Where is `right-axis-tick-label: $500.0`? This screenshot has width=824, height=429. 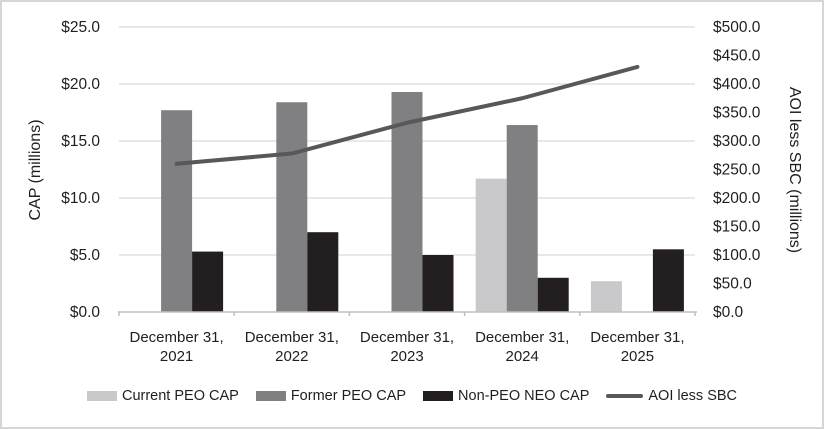
right-axis-tick-label: $500.0 is located at coordinates (737, 27).